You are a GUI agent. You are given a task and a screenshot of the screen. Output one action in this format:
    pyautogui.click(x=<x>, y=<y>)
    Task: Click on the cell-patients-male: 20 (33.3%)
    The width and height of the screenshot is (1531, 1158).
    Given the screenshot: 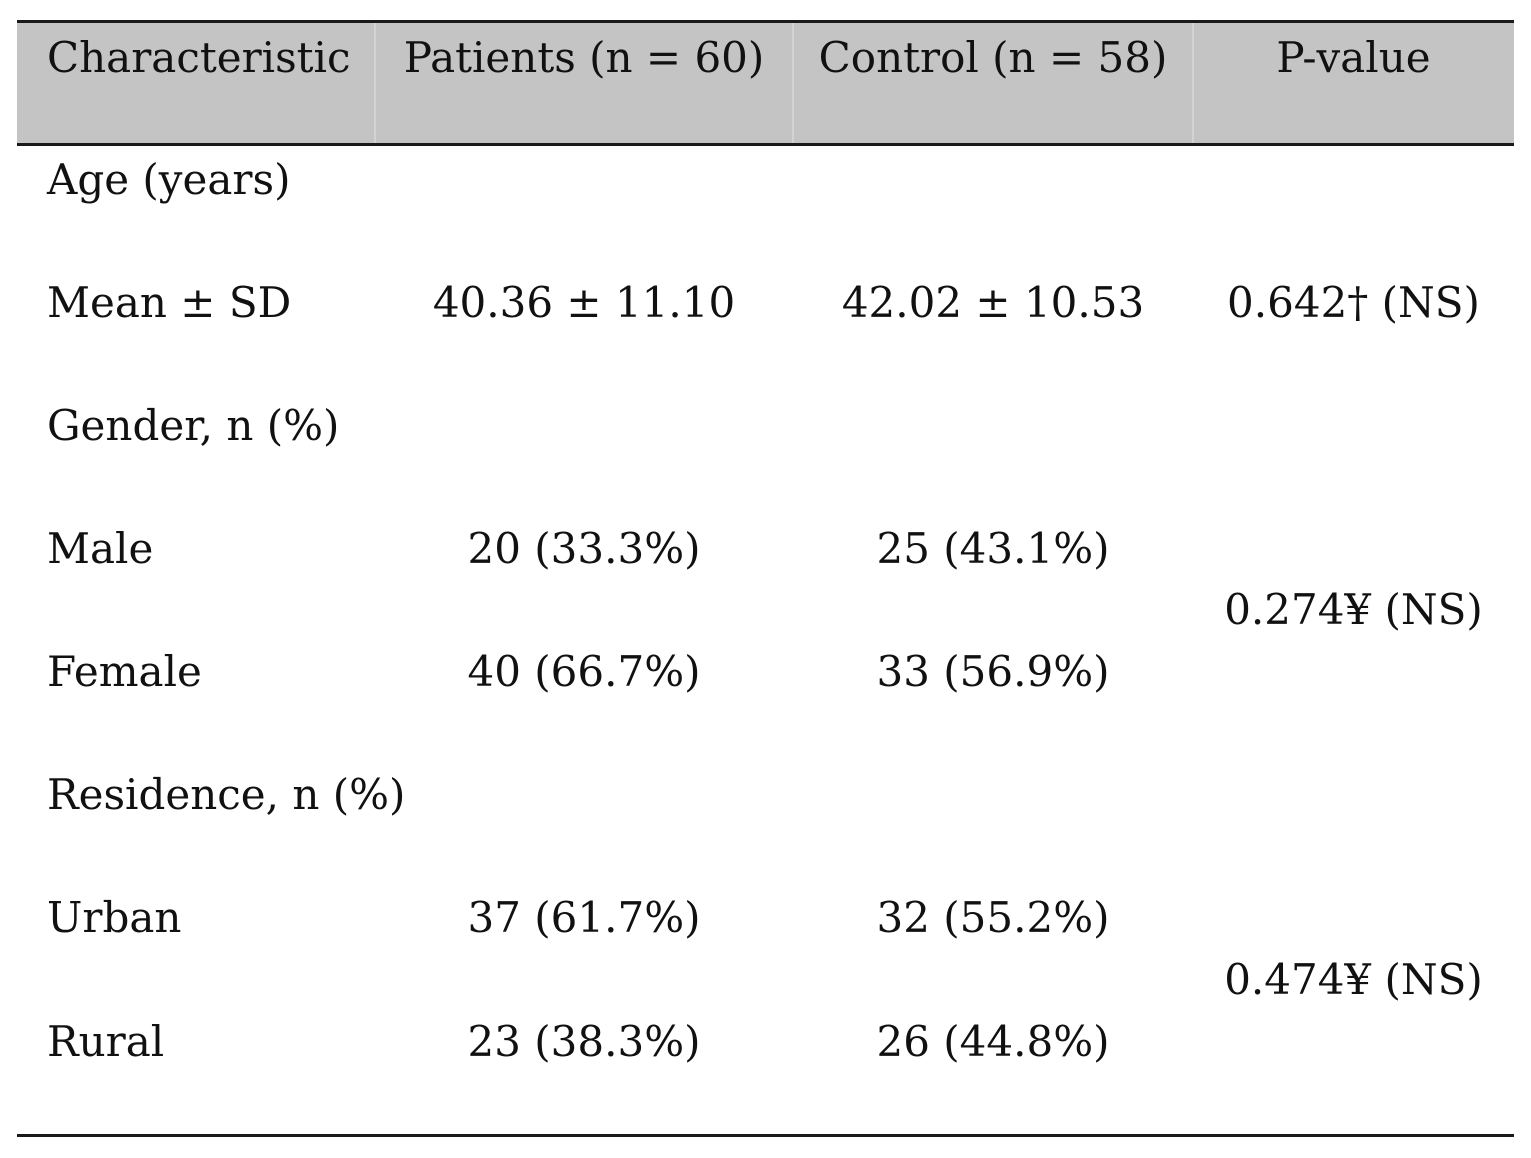 What is the action you would take?
    pyautogui.click(x=584, y=548)
    